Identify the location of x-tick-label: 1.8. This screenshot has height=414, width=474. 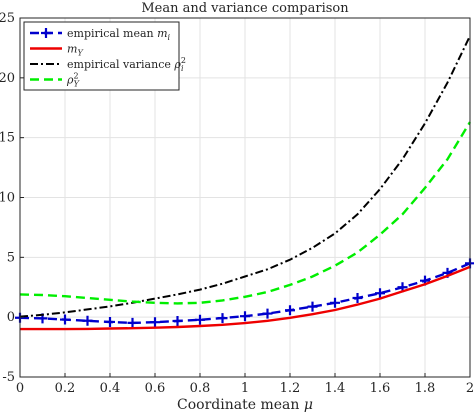
(425, 388).